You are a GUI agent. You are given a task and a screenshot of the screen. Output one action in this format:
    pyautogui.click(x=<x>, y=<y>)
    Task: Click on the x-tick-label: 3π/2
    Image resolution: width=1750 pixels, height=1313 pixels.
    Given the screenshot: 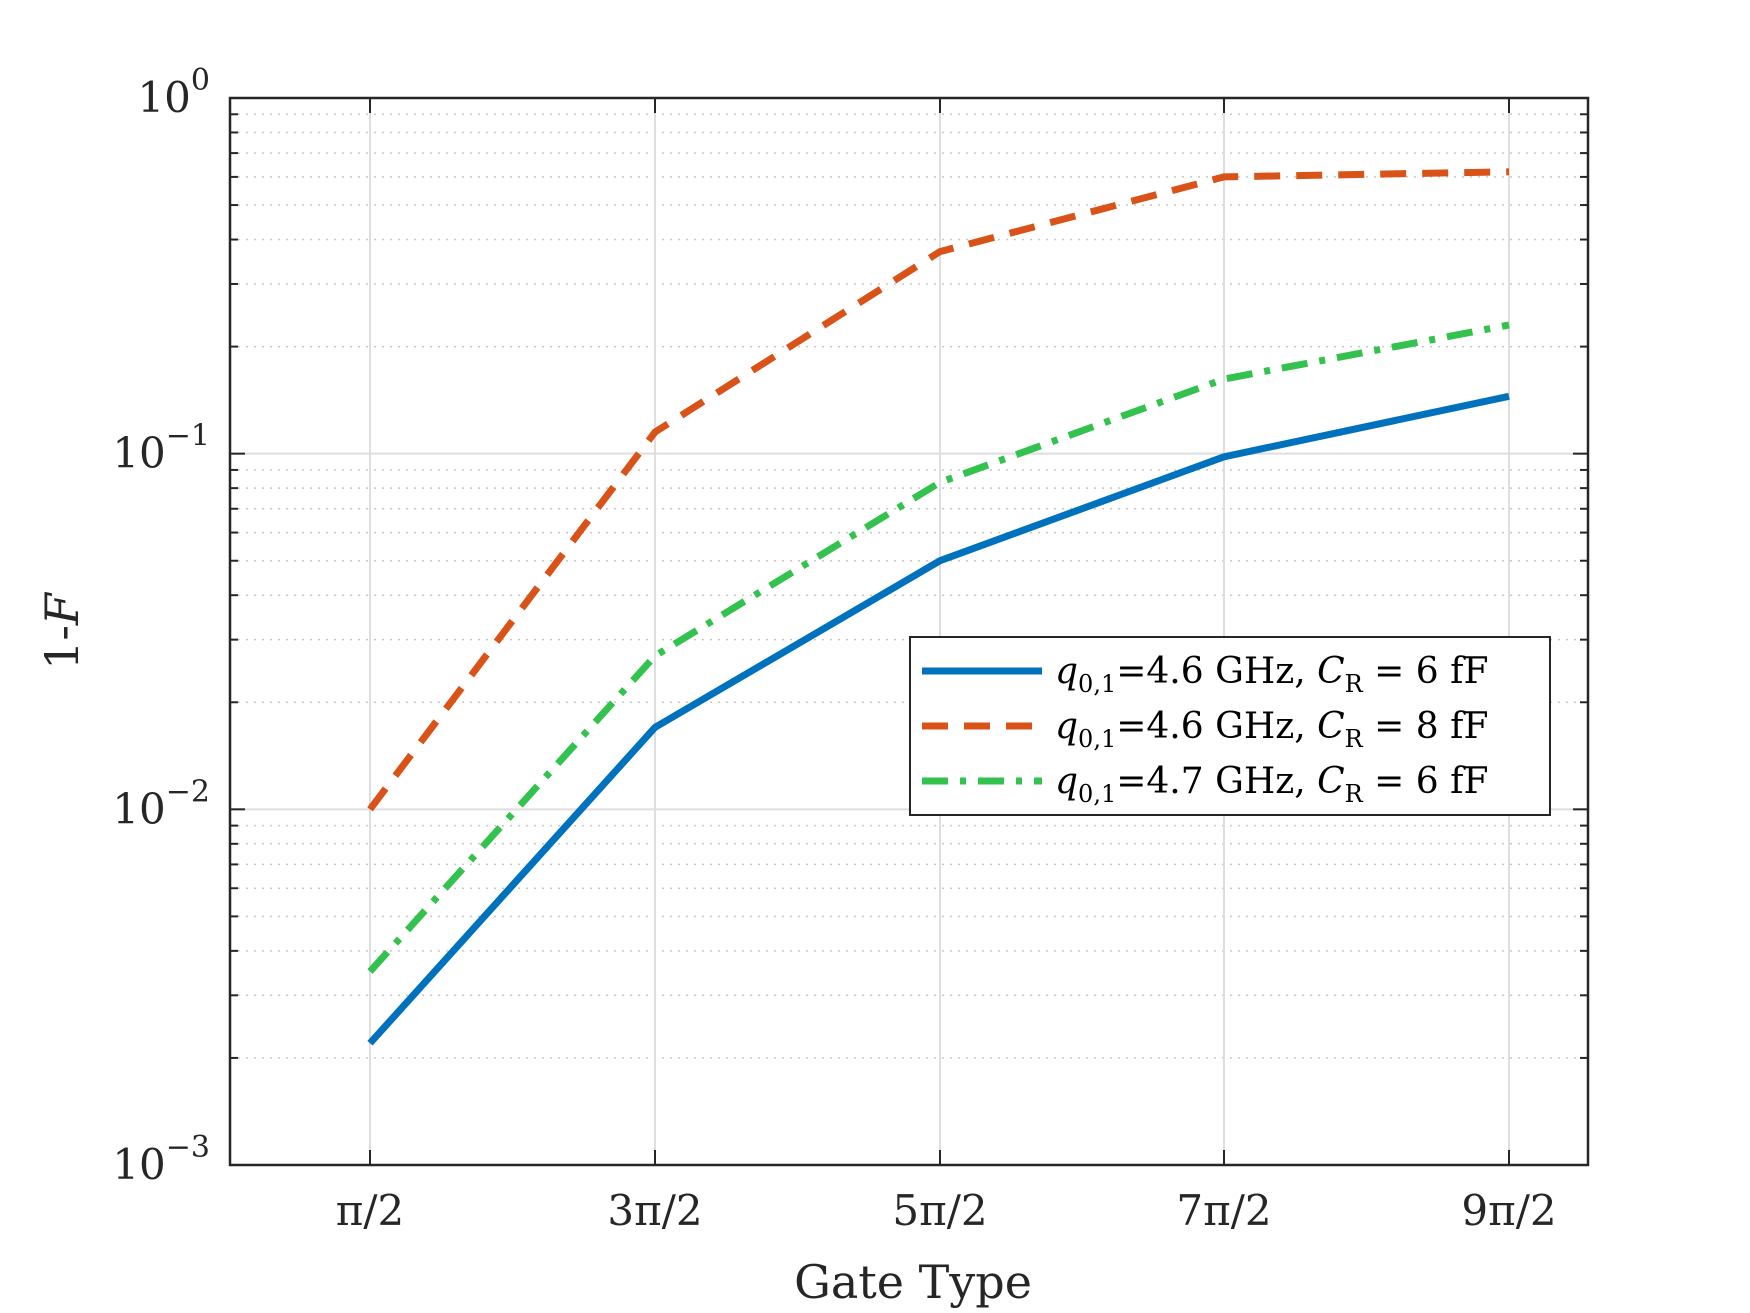 What is the action you would take?
    pyautogui.click(x=654, y=1210)
    